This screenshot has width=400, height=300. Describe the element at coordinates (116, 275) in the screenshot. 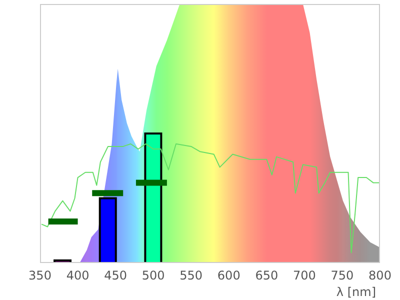

I see `x-tick-label: 450` at that location.